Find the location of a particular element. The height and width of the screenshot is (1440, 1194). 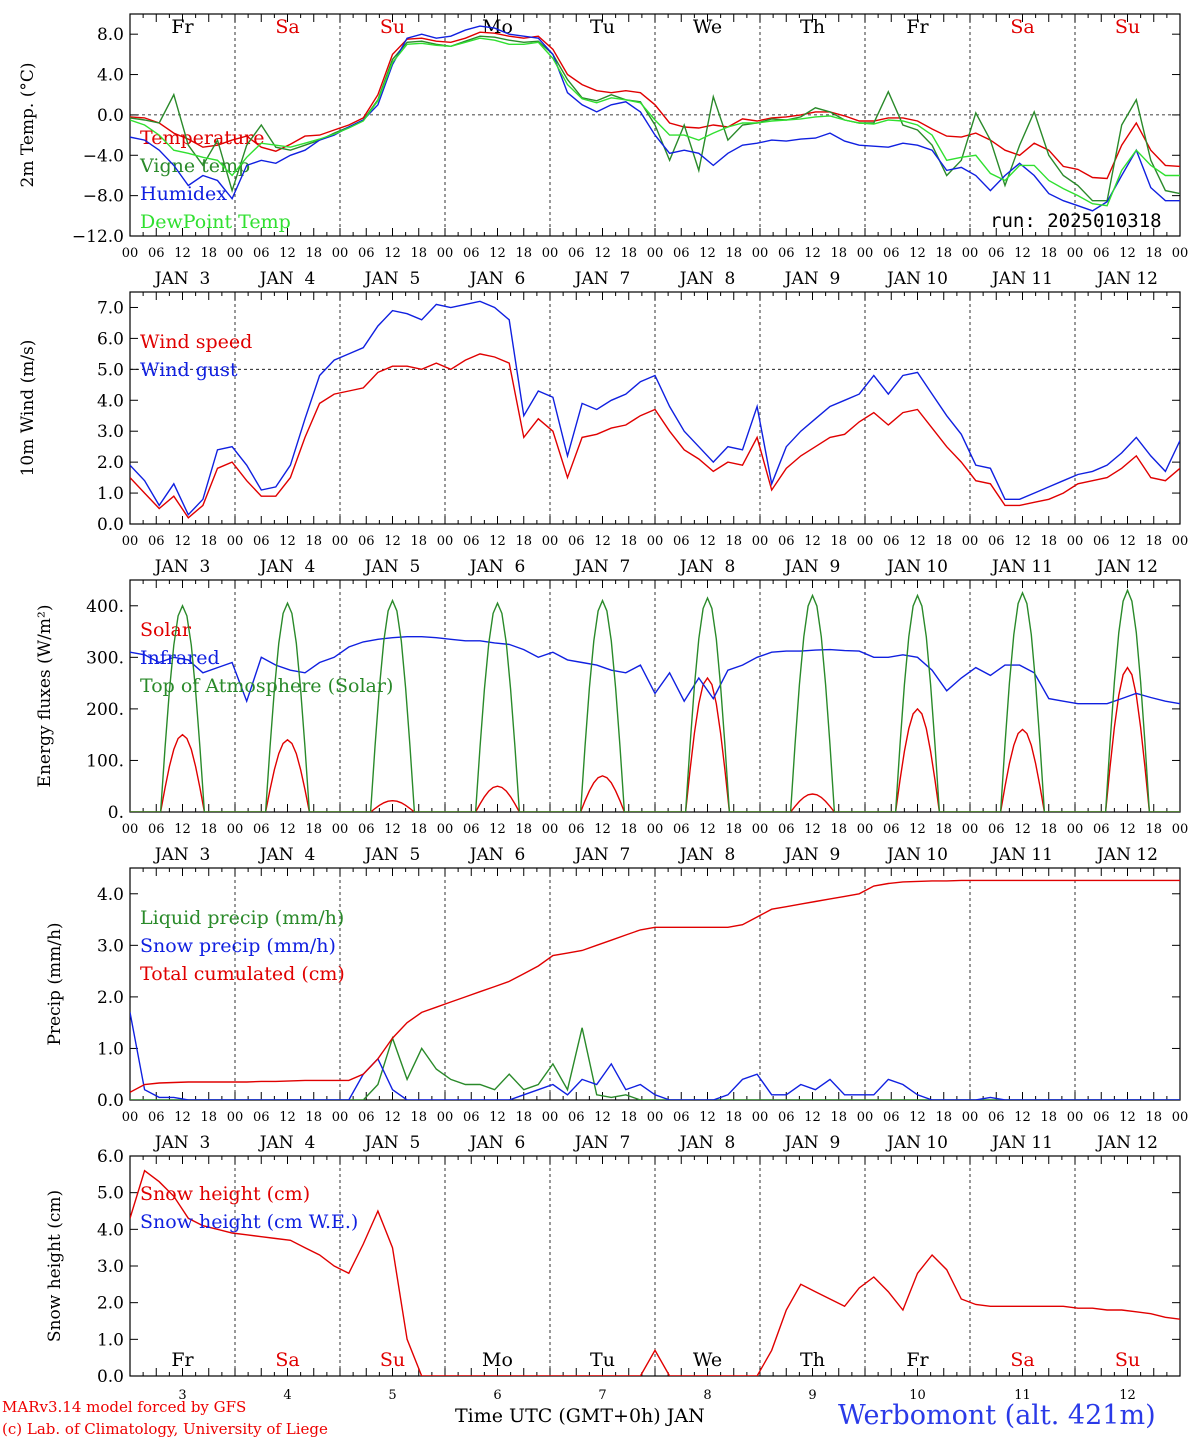

y-tick-label: 0. is located at coordinates (116, 813).